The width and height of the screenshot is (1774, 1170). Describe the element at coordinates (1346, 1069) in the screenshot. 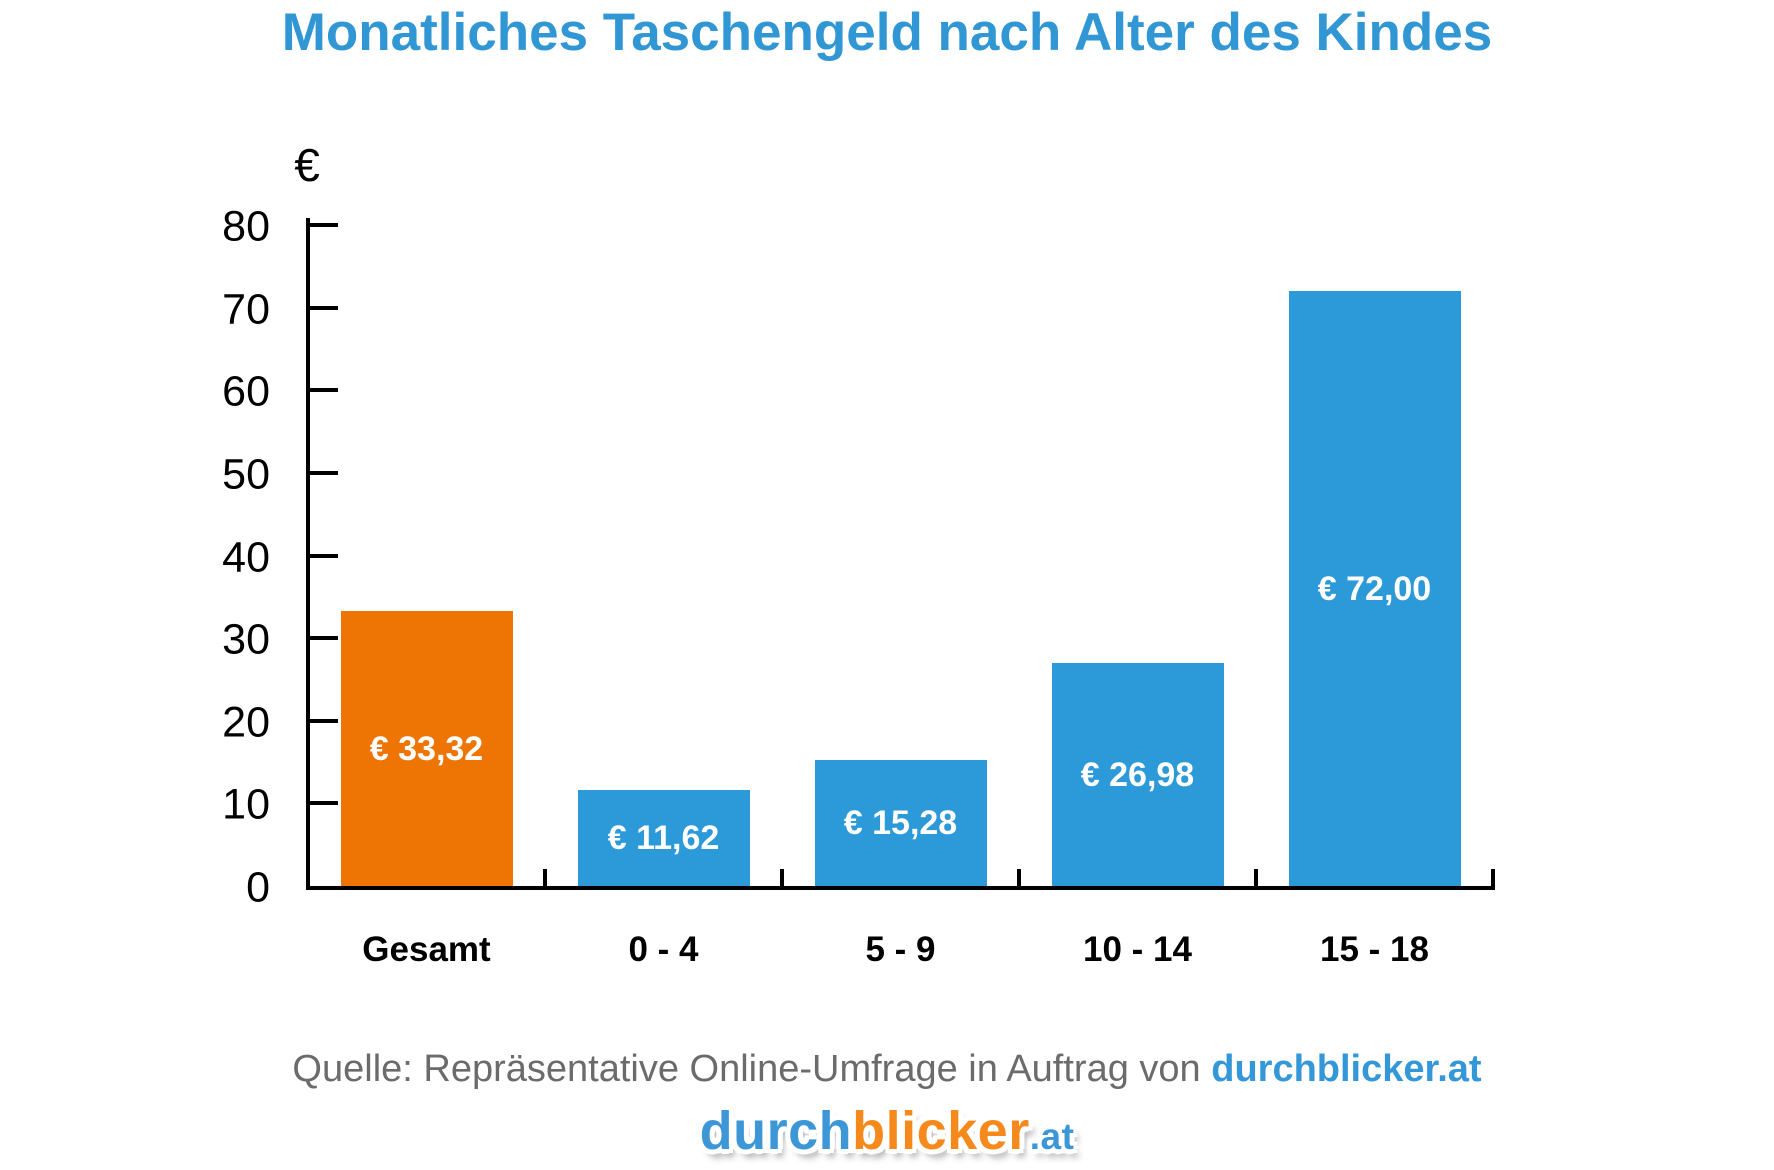

I see `source-link: durchblicker.at` at that location.